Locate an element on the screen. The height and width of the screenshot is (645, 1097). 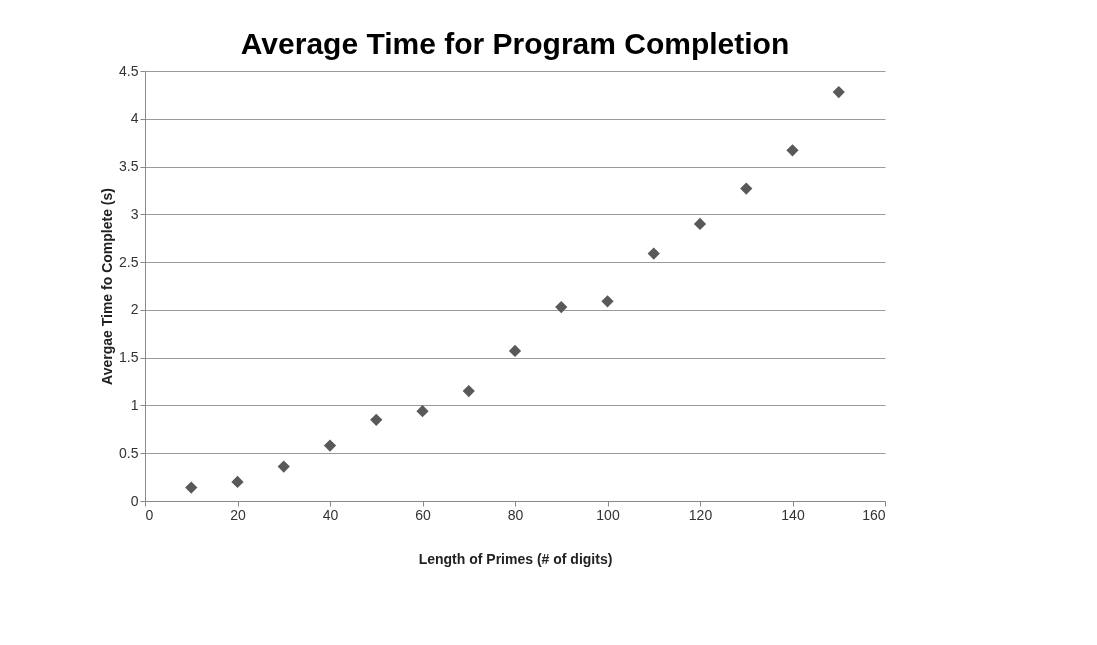
chart-title: Average Time for Program Completion is located at coordinates (515, 43).